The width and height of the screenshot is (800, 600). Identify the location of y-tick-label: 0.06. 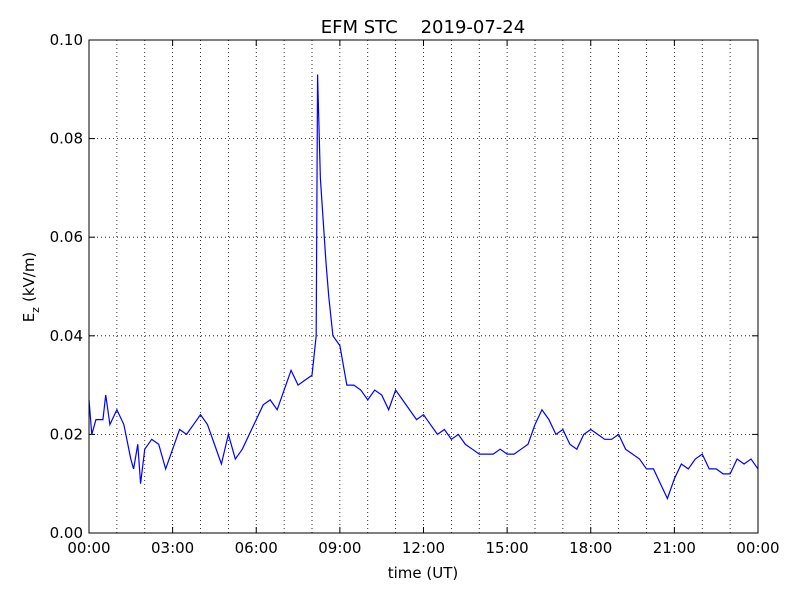
(66, 237).